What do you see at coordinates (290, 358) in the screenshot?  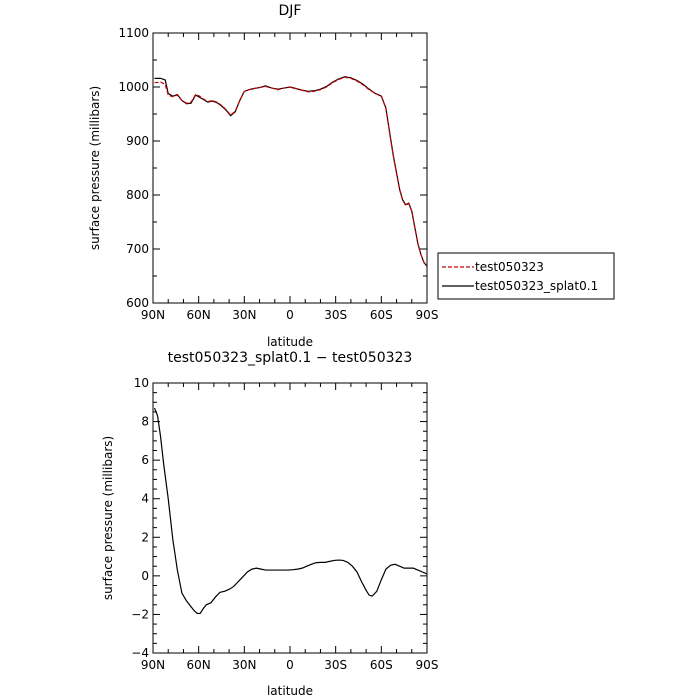 I see `bottom-title: test050323_splat0.1 − test050323` at bounding box center [290, 358].